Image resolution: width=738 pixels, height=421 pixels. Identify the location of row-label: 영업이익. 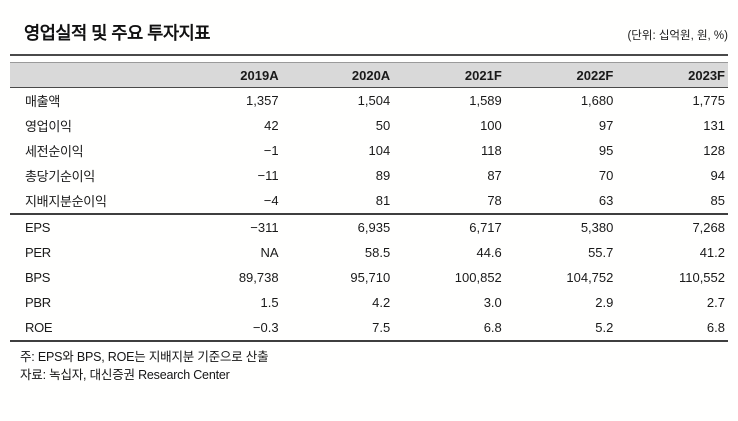
(48, 126).